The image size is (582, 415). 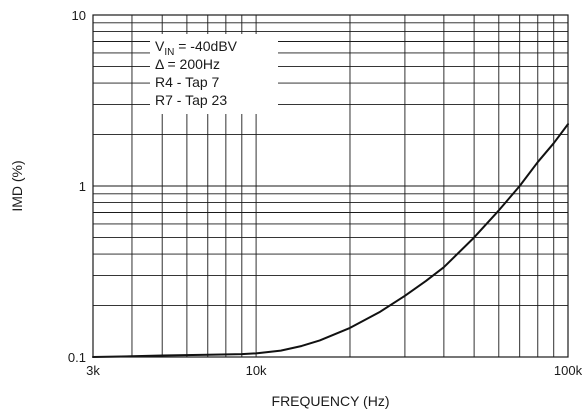 I want to click on annotation-text: = -40dBV, so click(x=205, y=46).